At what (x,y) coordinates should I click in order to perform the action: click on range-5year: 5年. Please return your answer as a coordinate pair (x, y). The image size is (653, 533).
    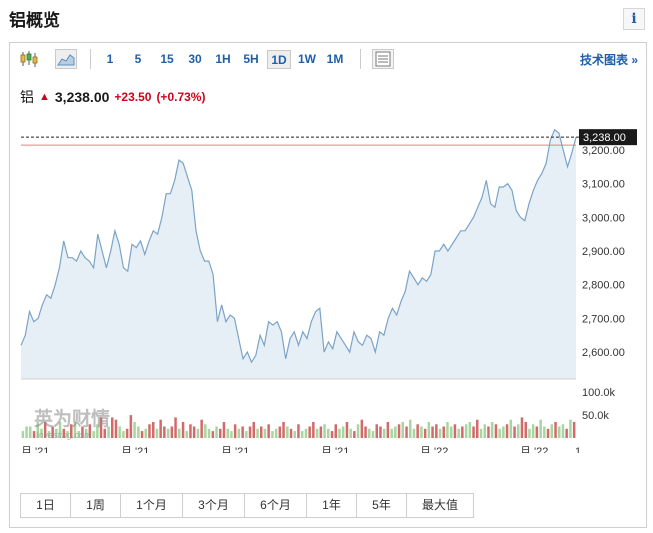
    Looking at the image, I should click on (382, 505).